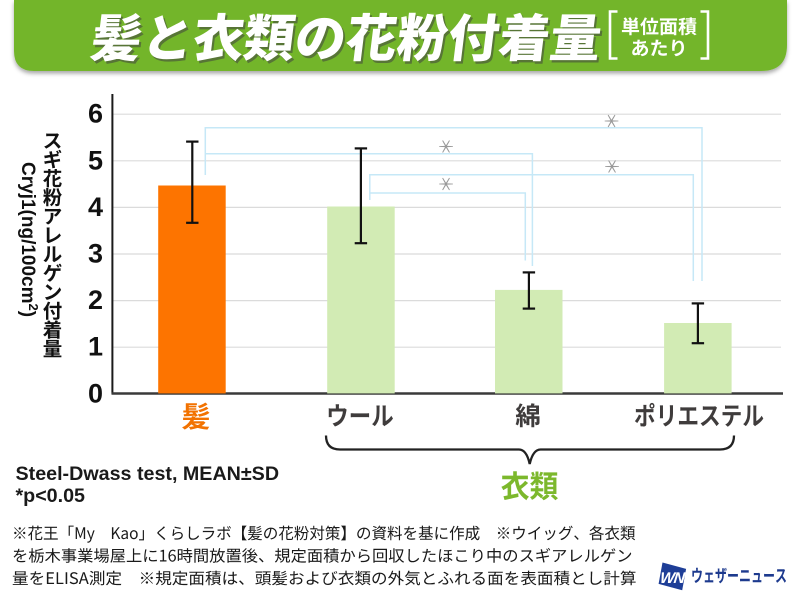 The height and width of the screenshot is (600, 800). I want to click on svg-text: 3, so click(95, 254).